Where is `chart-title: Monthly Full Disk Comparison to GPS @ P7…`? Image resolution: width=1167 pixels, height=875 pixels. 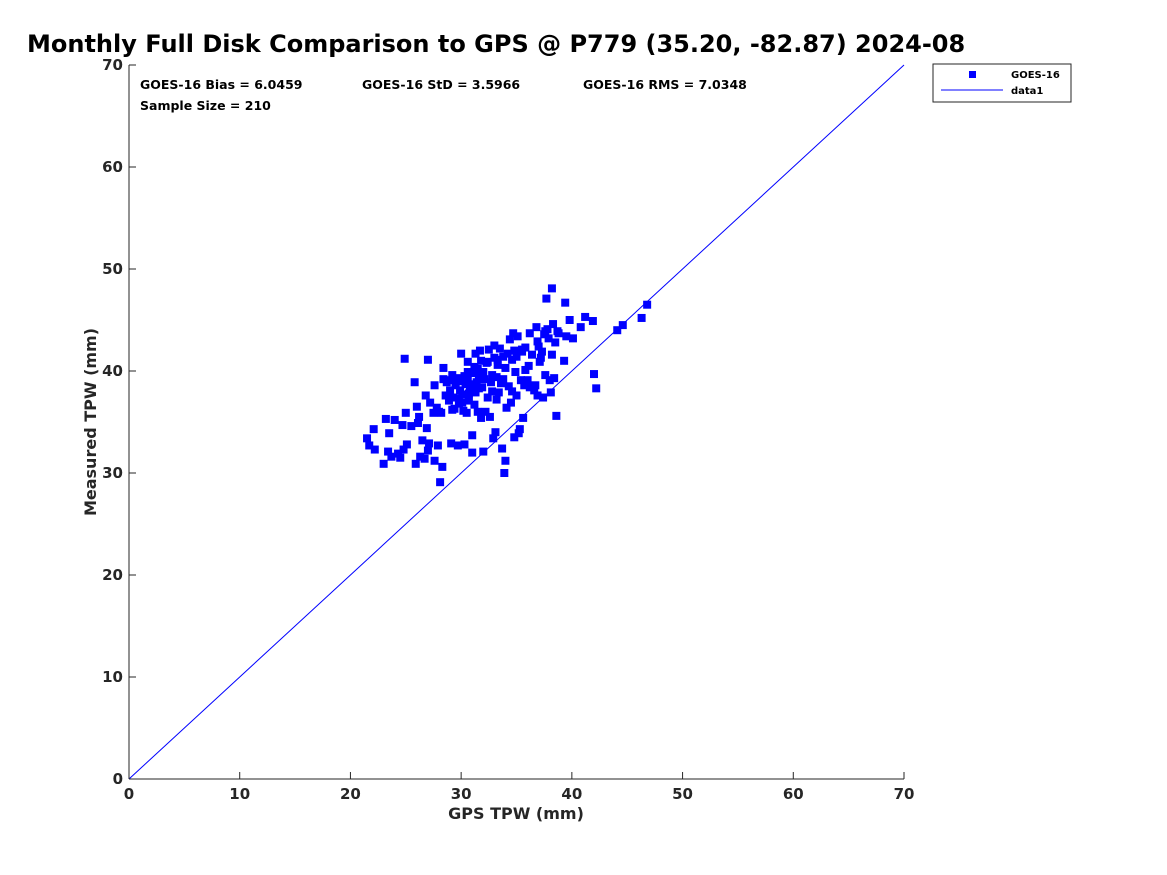
chart-title: Monthly Full Disk Comparison to GPS @ P7… is located at coordinates (496, 44).